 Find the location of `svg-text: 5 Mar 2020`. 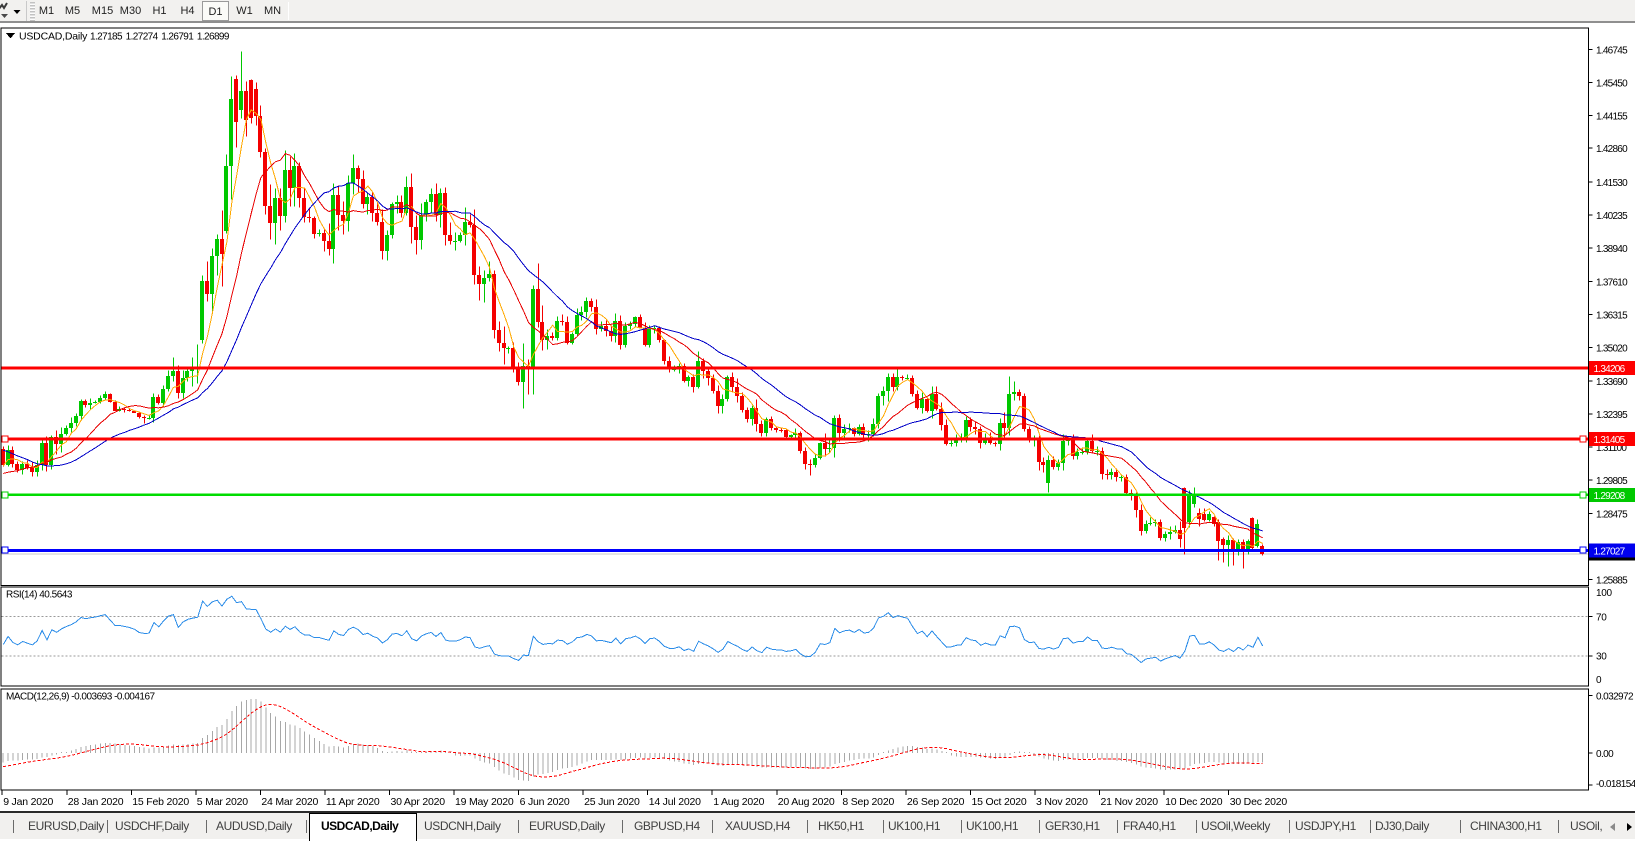

svg-text: 5 Mar 2020 is located at coordinates (222, 802).